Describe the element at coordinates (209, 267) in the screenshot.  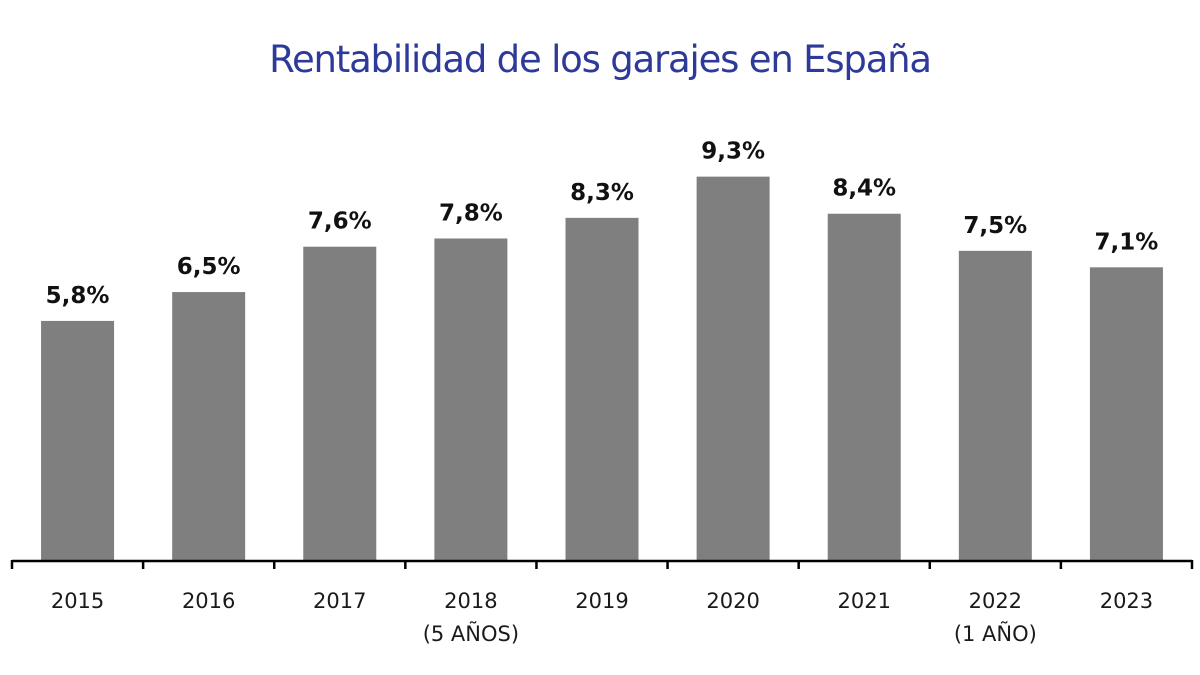
I see `data-label-2016: 6,5%` at that location.